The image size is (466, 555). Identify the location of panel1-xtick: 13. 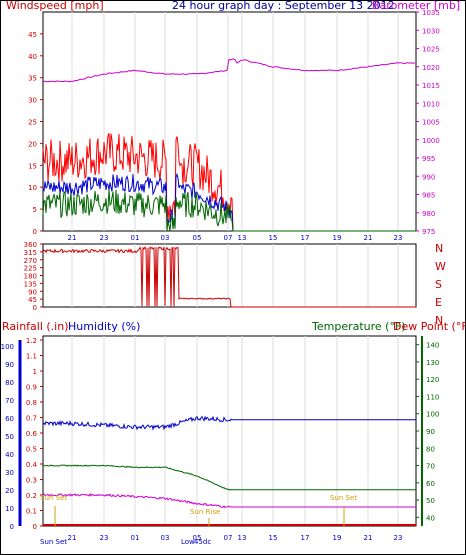
(242, 238).